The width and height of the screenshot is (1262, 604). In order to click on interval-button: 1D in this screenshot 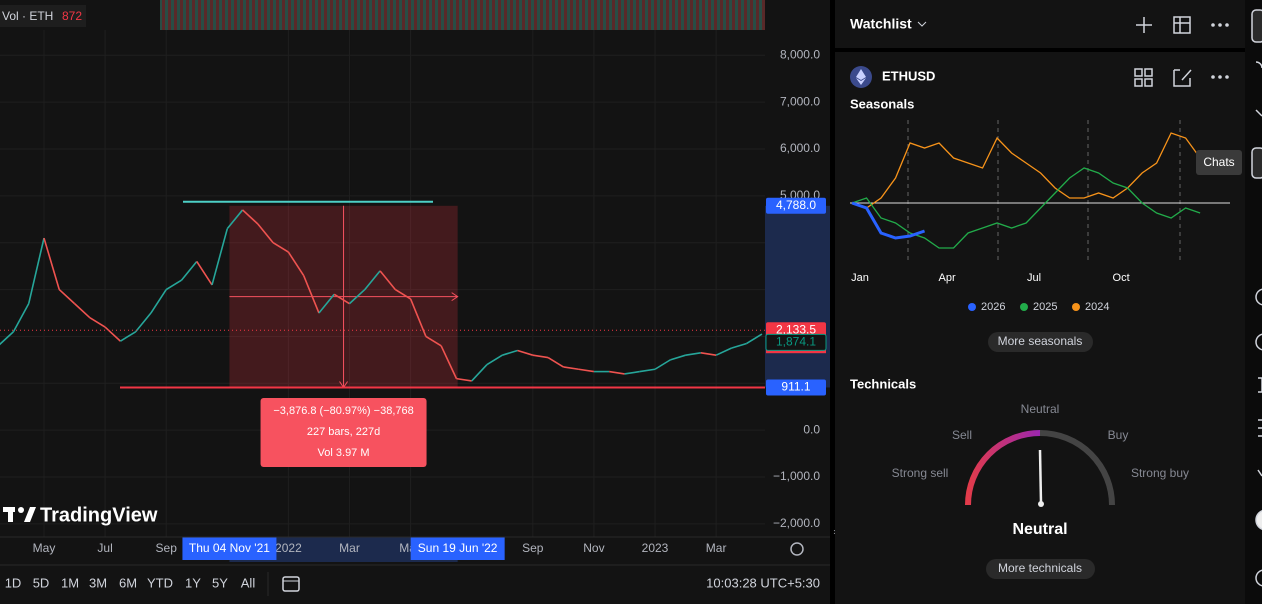, I will do `click(13, 582)`.